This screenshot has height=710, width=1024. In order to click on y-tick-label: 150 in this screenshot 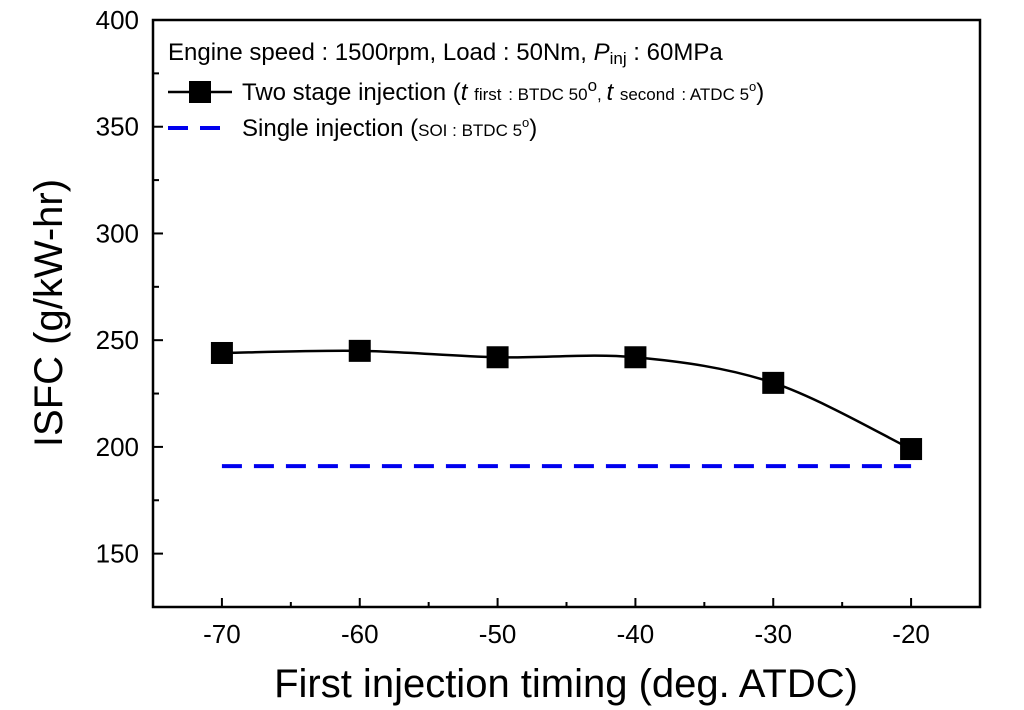, I will do `click(117, 554)`.